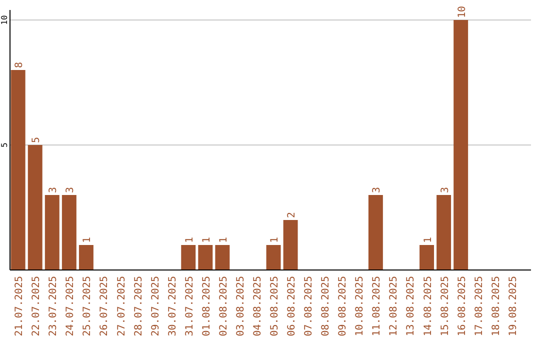 This screenshot has width=540, height=340. Describe the element at coordinates (240, 306) in the screenshot. I see `x-tick-label: 03.08.2025` at that location.